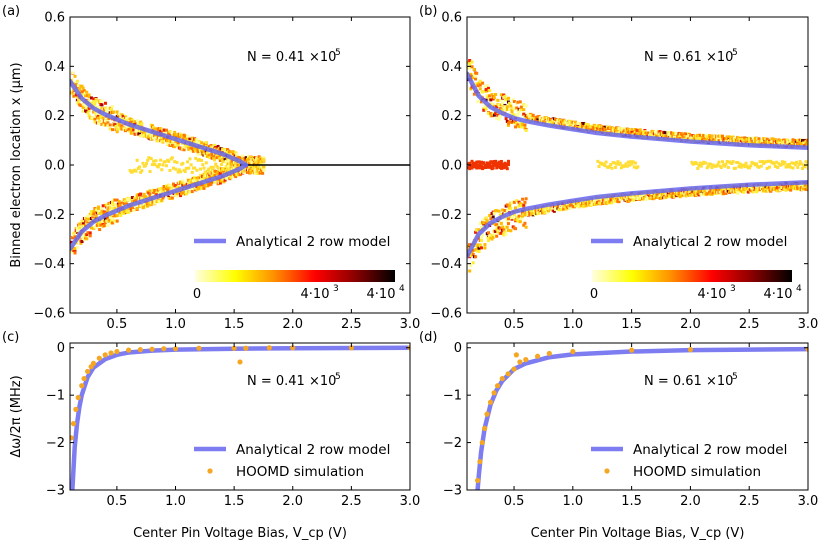  Describe the element at coordinates (688, 57) in the screenshot. I see `n-annotation: N = 0.61 ×10` at that location.